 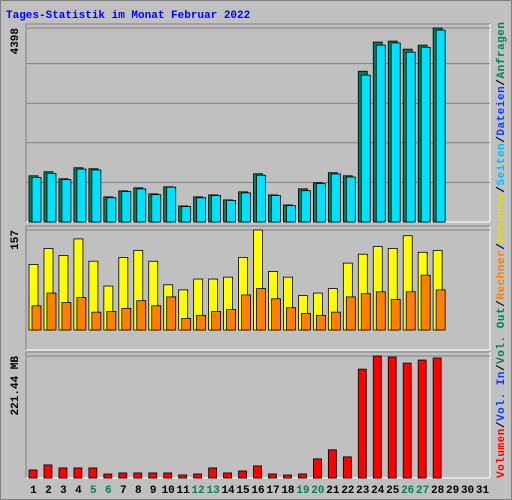 What do you see at coordinates (243, 491) in the screenshot?
I see `x-tick-label: 15` at bounding box center [243, 491].